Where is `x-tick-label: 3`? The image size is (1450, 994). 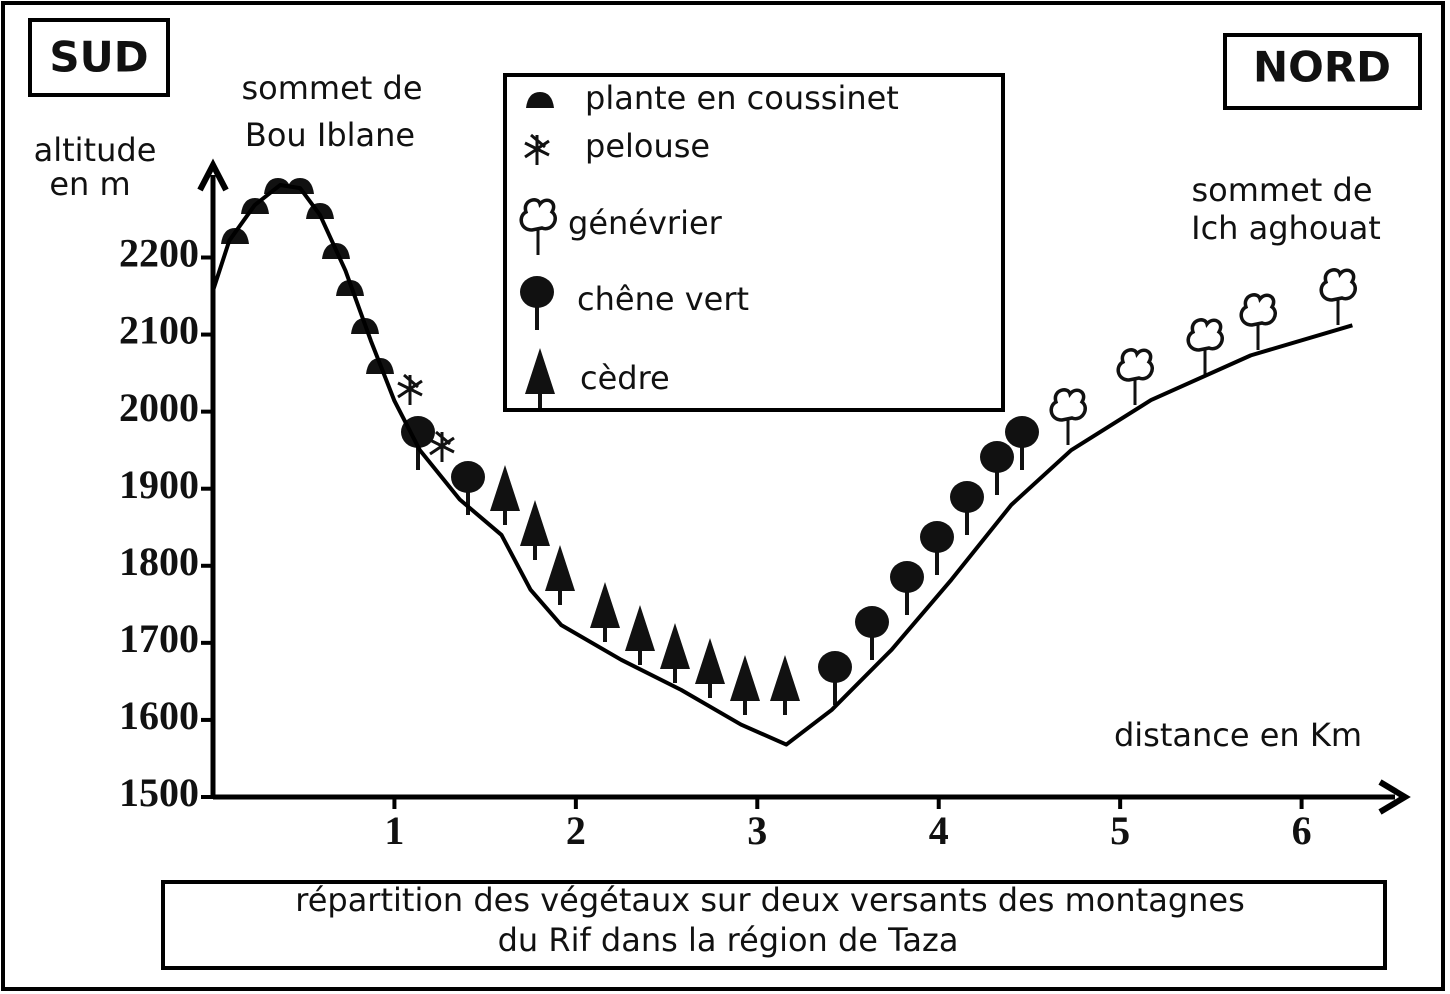 x-tick-label: 3 is located at coordinates (757, 830).